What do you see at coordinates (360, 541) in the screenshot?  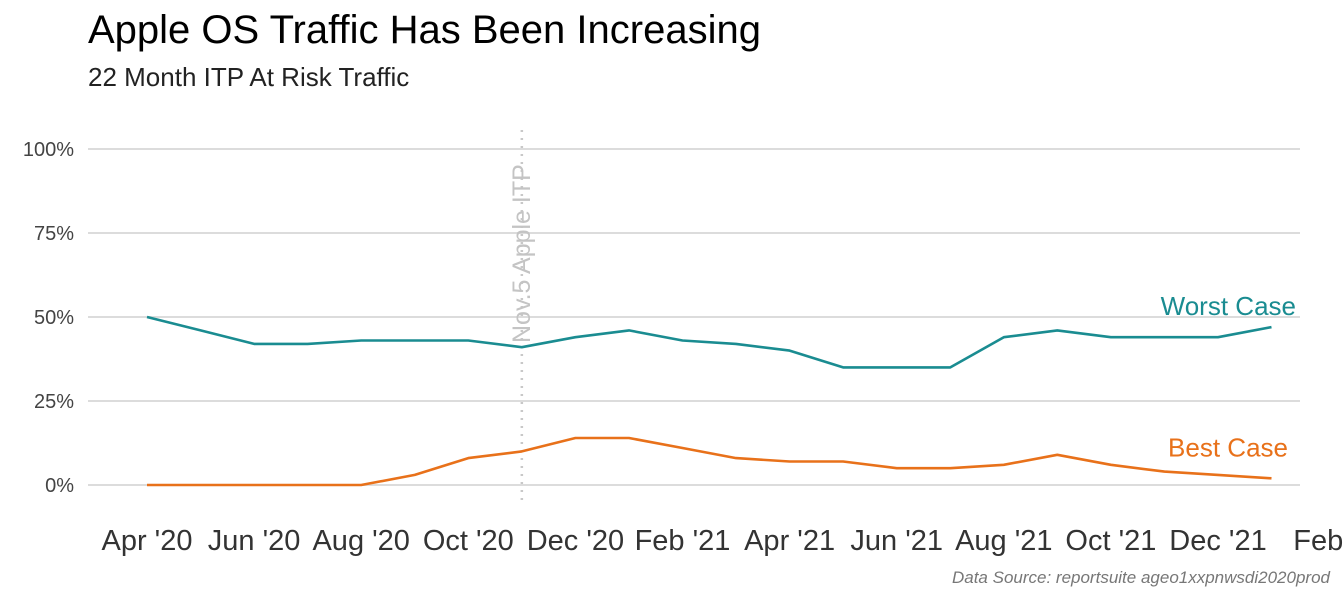 I see `x-tick-label: Aug '20` at bounding box center [360, 541].